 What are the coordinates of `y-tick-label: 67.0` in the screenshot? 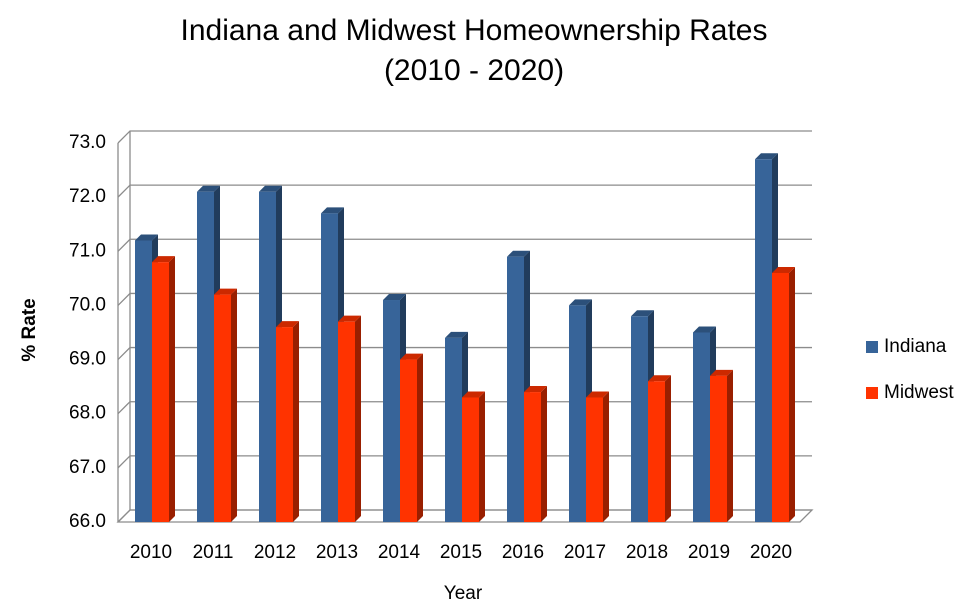 It's located at (87, 467).